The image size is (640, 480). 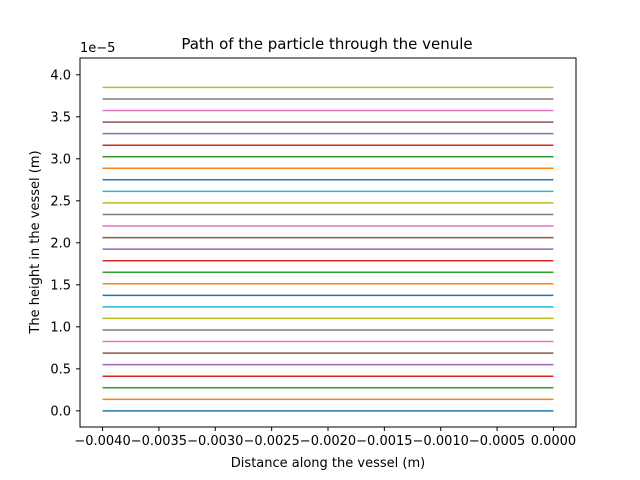 What do you see at coordinates (554, 441) in the screenshot?
I see `x-tick-label: 0.0000` at bounding box center [554, 441].